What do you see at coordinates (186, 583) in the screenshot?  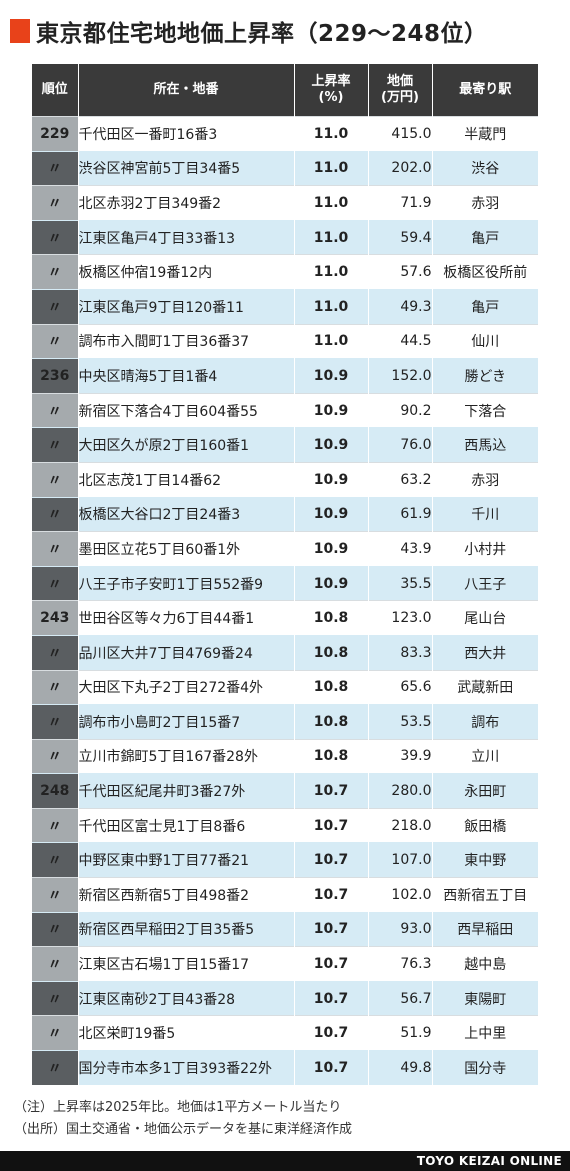 I see `location-cell: 八王子市子安町1丁目552番9` at bounding box center [186, 583].